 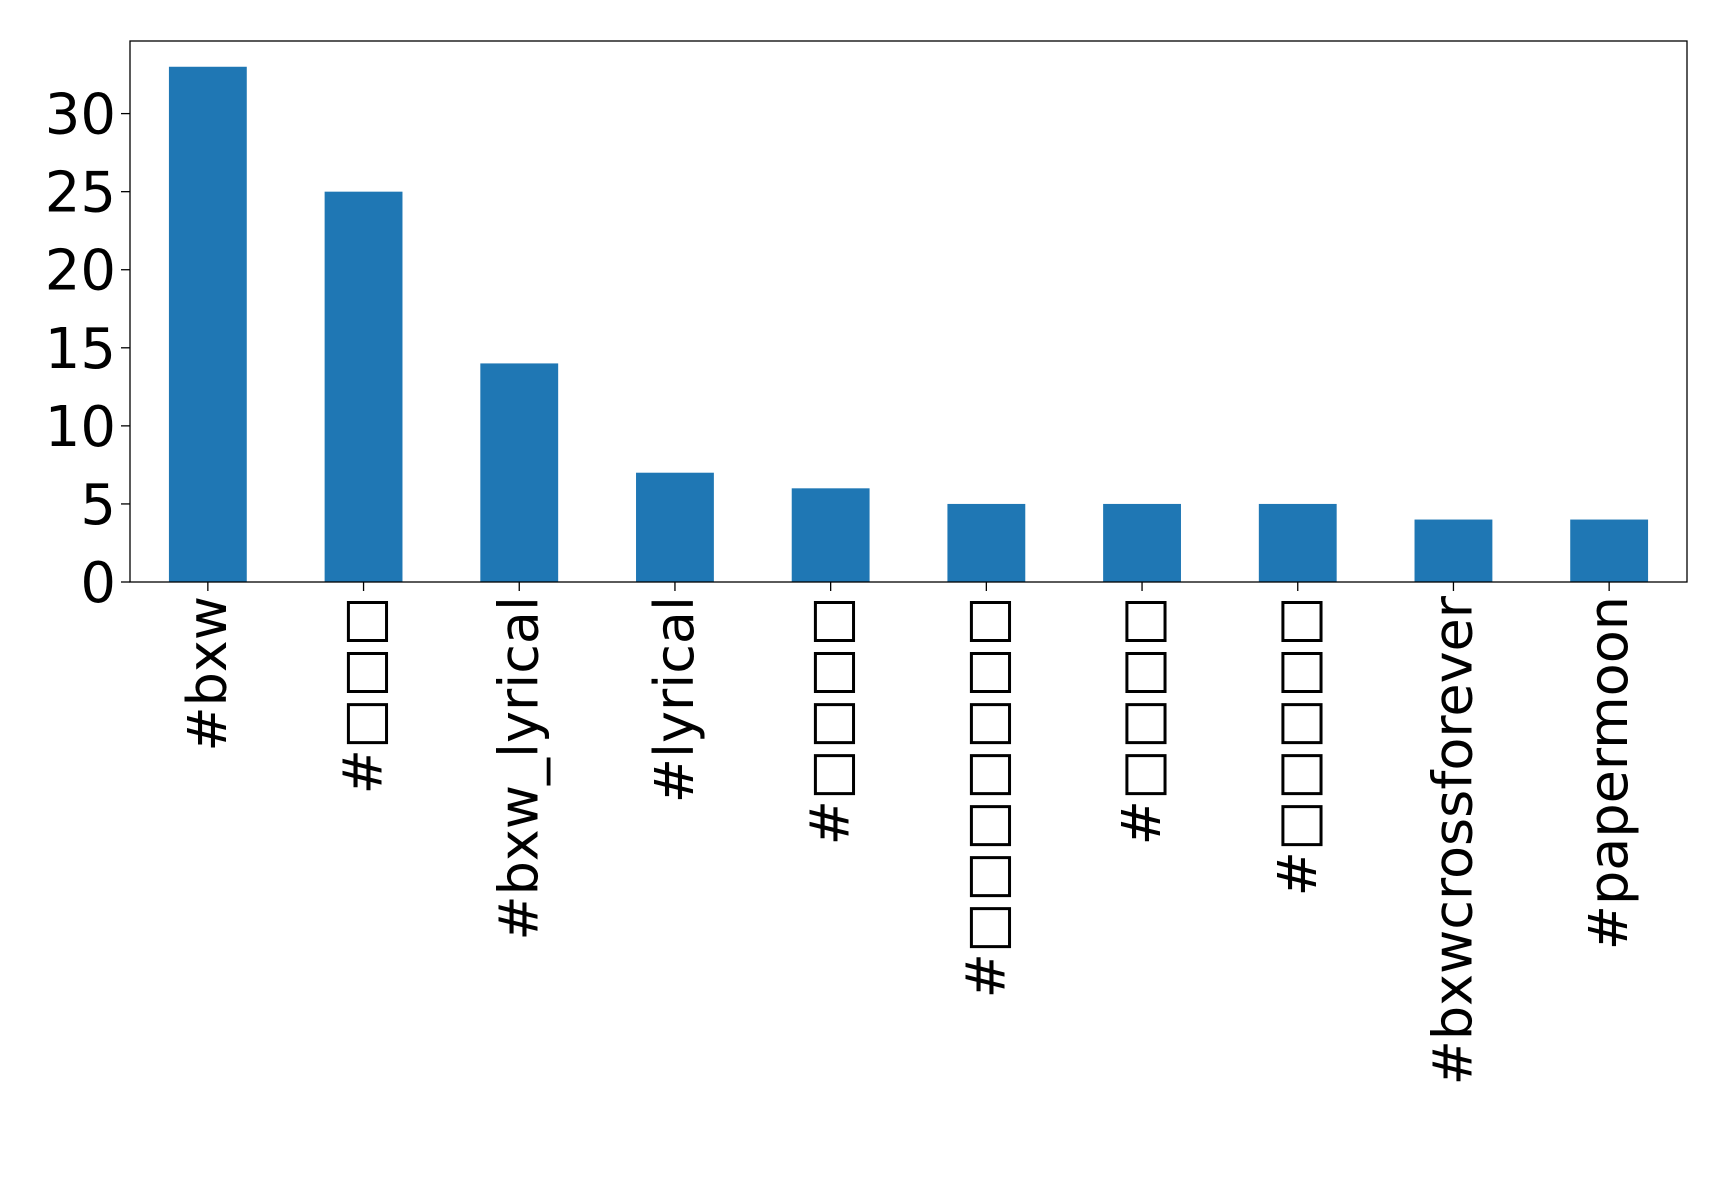 I want to click on x-tick-label: #□□□□□, so click(x=1297, y=746).